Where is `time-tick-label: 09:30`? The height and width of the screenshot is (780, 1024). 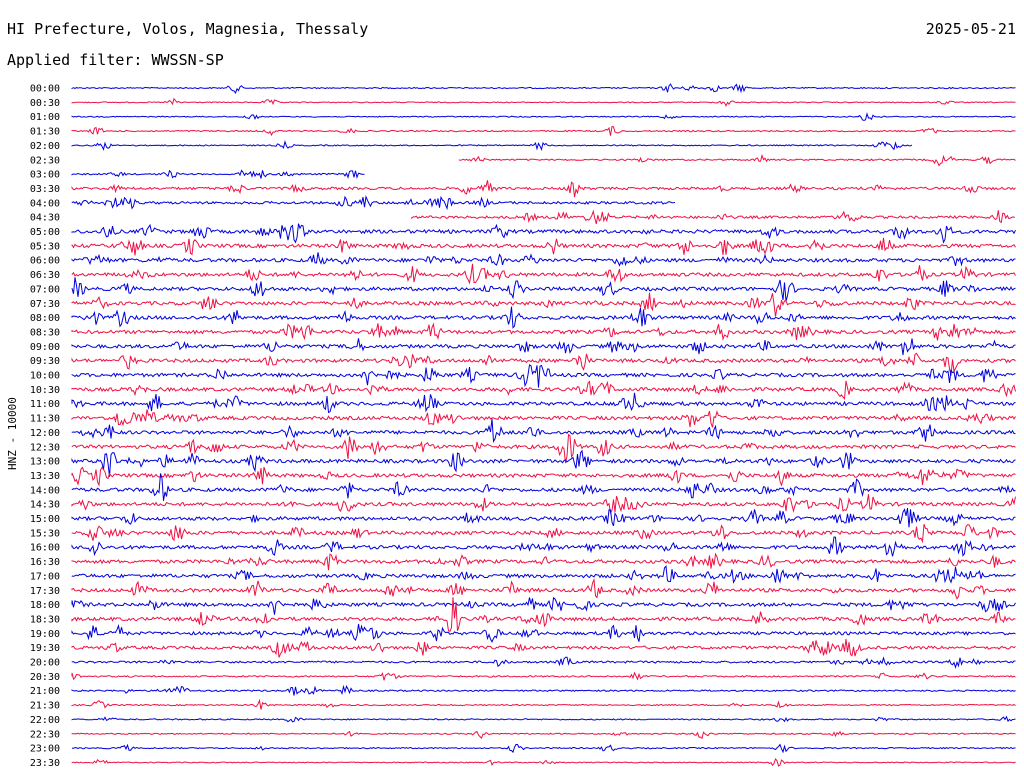
time-tick-label: 09:30 is located at coordinates (45, 361).